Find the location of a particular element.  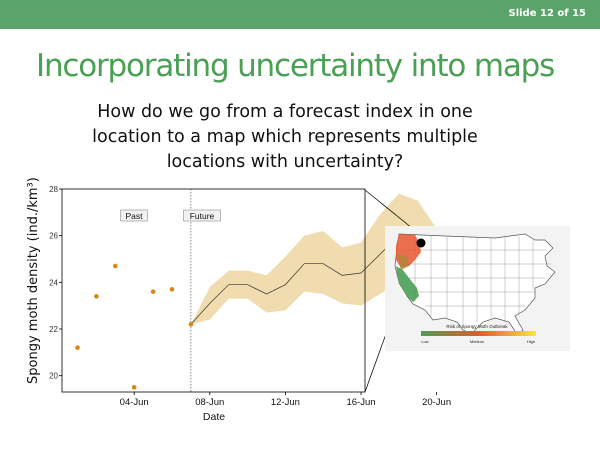

annotation-label: Future is located at coordinates (202, 216).